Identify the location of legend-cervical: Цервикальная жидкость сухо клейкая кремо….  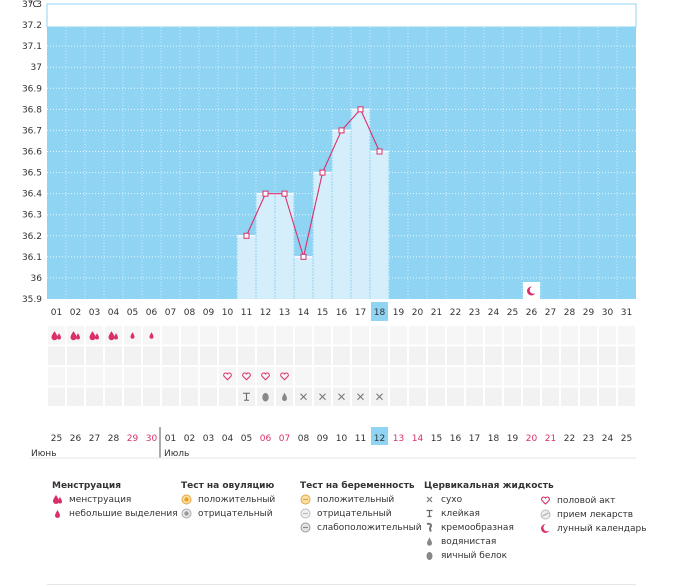
(489, 521).